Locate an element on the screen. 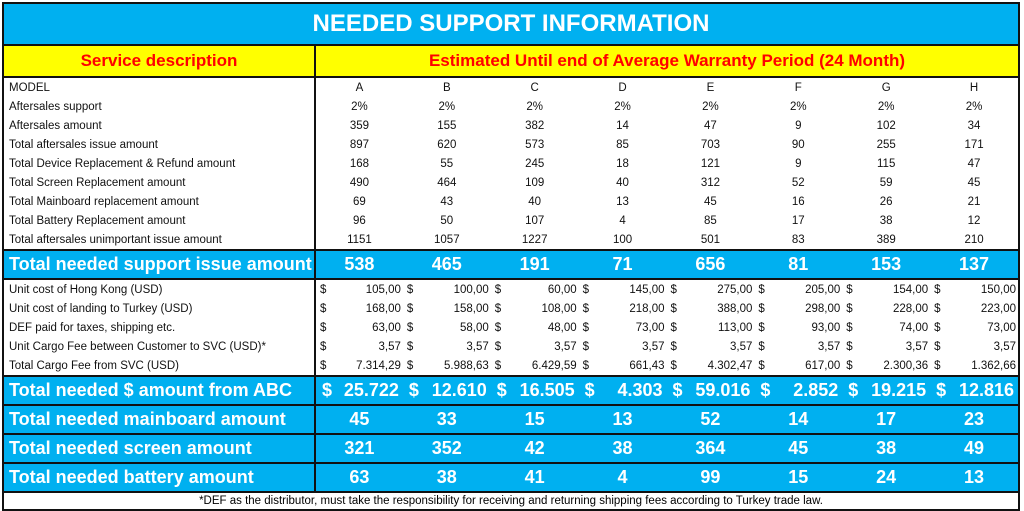 This screenshot has height=511, width=1024. value-cell: 501 is located at coordinates (710, 239).